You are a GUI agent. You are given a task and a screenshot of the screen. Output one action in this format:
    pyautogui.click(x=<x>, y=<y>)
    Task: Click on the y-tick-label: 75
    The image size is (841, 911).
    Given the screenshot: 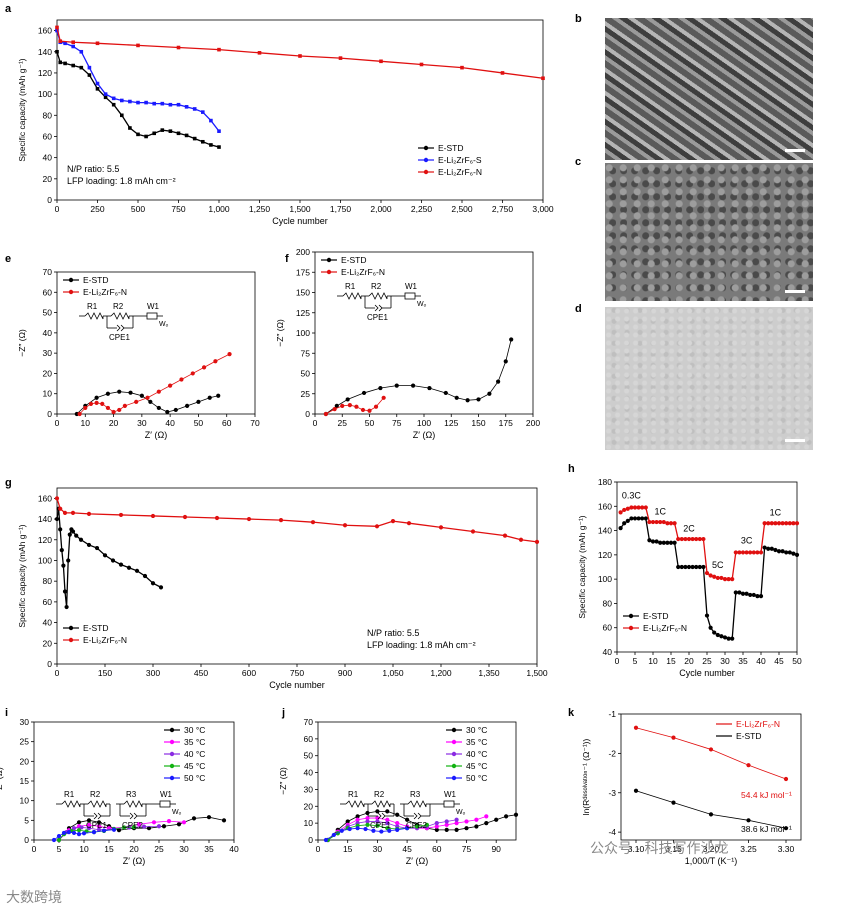 What is the action you would take?
    pyautogui.click(x=306, y=353)
    